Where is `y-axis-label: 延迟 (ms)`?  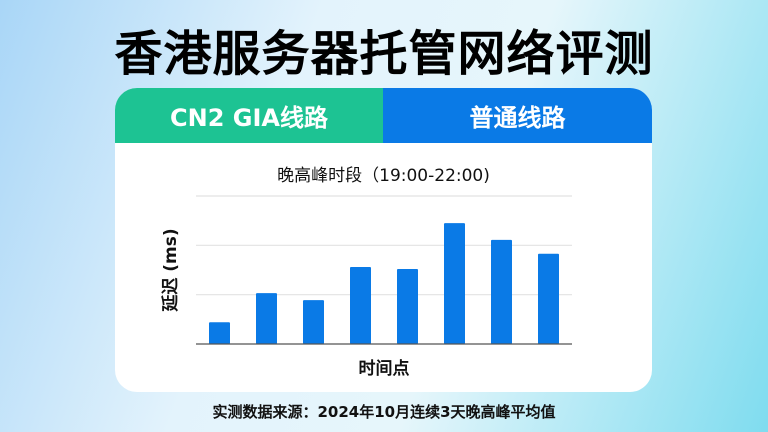
y-axis-label: 延迟 (ms) is located at coordinates (170, 270).